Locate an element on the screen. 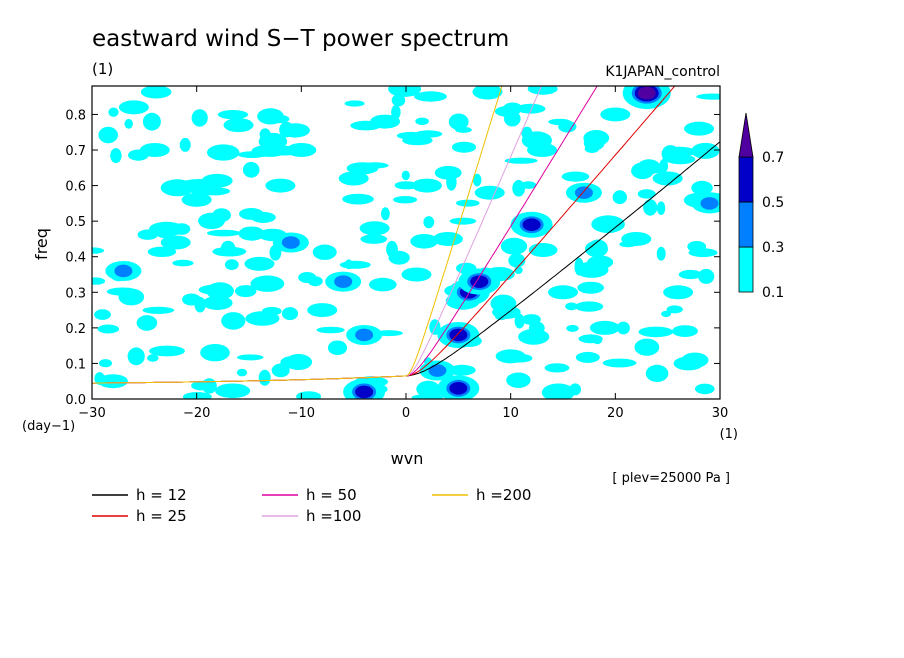  legend-label: h = 25 is located at coordinates (161, 516).